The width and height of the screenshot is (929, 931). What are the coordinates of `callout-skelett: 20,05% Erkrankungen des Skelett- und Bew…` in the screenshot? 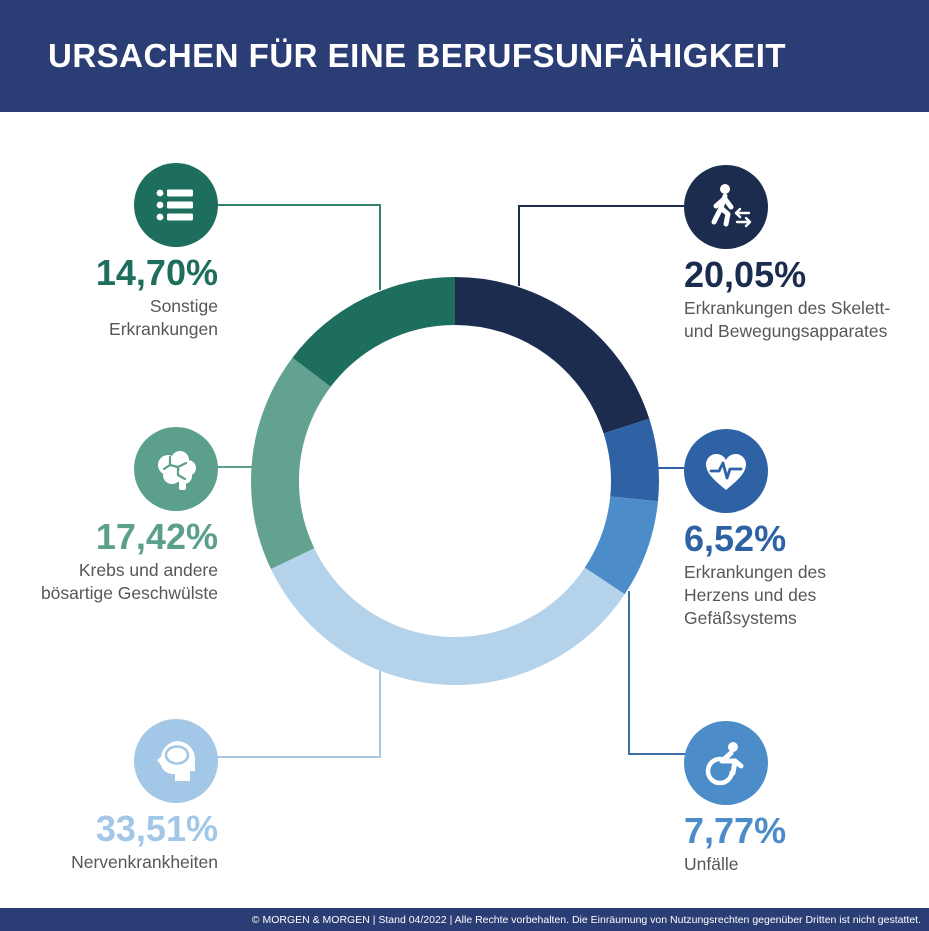 It's located at (806, 254).